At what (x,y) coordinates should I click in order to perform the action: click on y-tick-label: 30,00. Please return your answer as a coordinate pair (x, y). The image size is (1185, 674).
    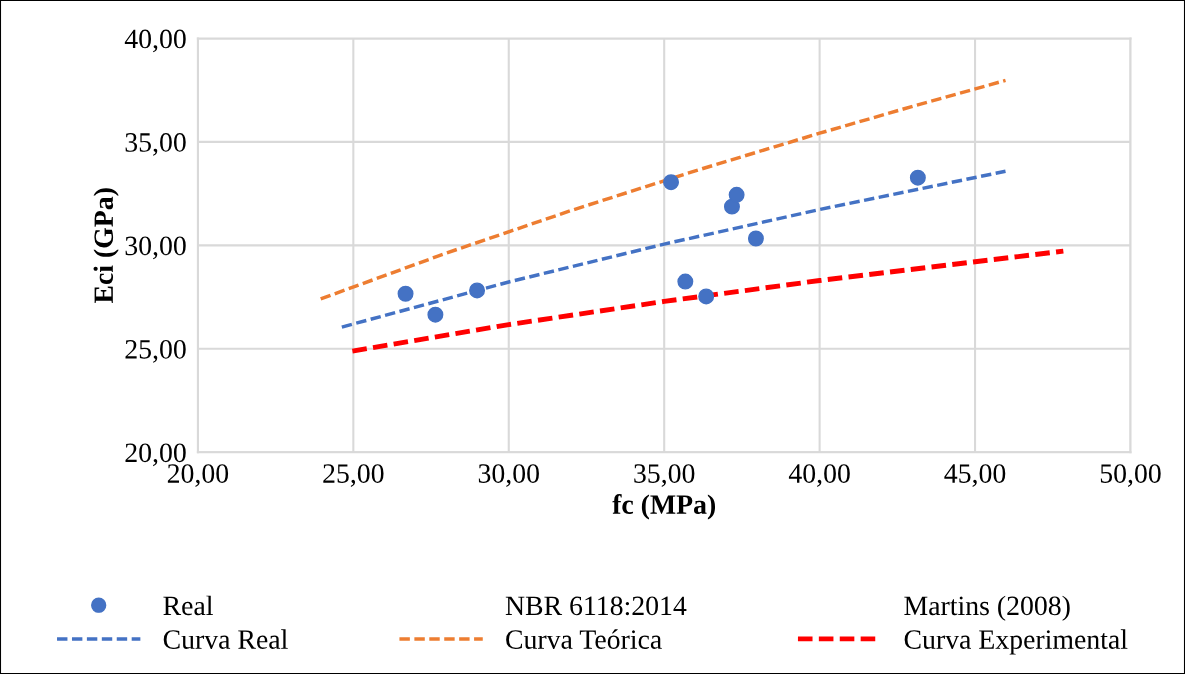
    Looking at the image, I should click on (155, 248).